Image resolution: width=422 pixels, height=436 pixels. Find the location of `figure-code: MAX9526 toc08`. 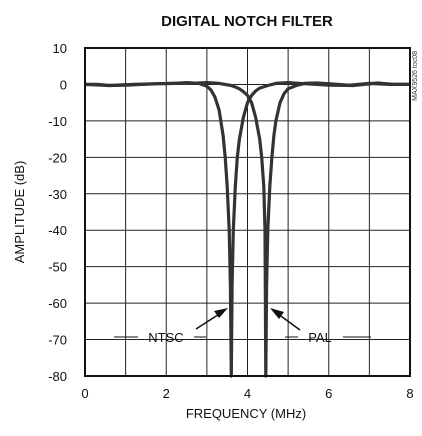

figure-code: MAX9526 toc08 is located at coordinates (415, 76).